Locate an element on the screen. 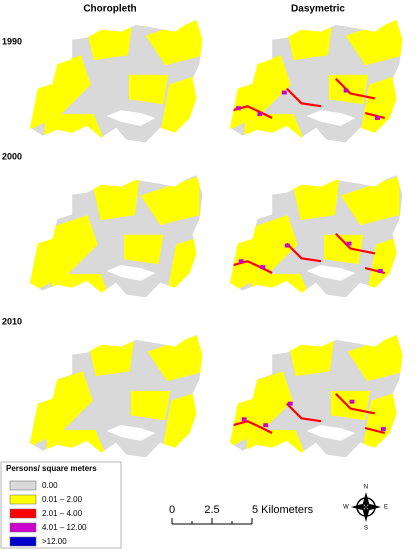  legend-label: >12.00 is located at coordinates (54, 541).